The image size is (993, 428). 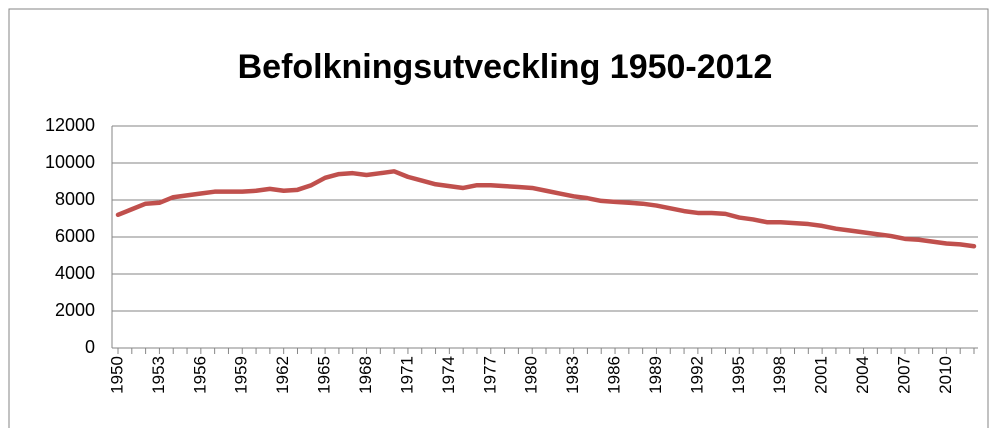 What do you see at coordinates (821, 375) in the screenshot?
I see `x-tick-label: 2001` at bounding box center [821, 375].